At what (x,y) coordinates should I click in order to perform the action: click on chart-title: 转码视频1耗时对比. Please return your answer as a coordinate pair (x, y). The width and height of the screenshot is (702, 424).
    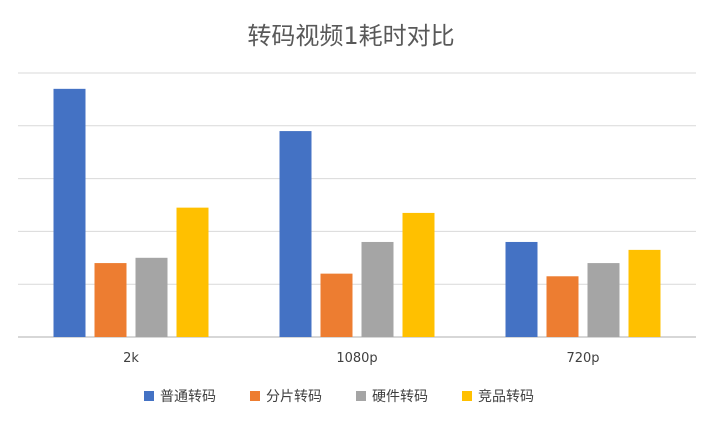
    Looking at the image, I should click on (350, 36).